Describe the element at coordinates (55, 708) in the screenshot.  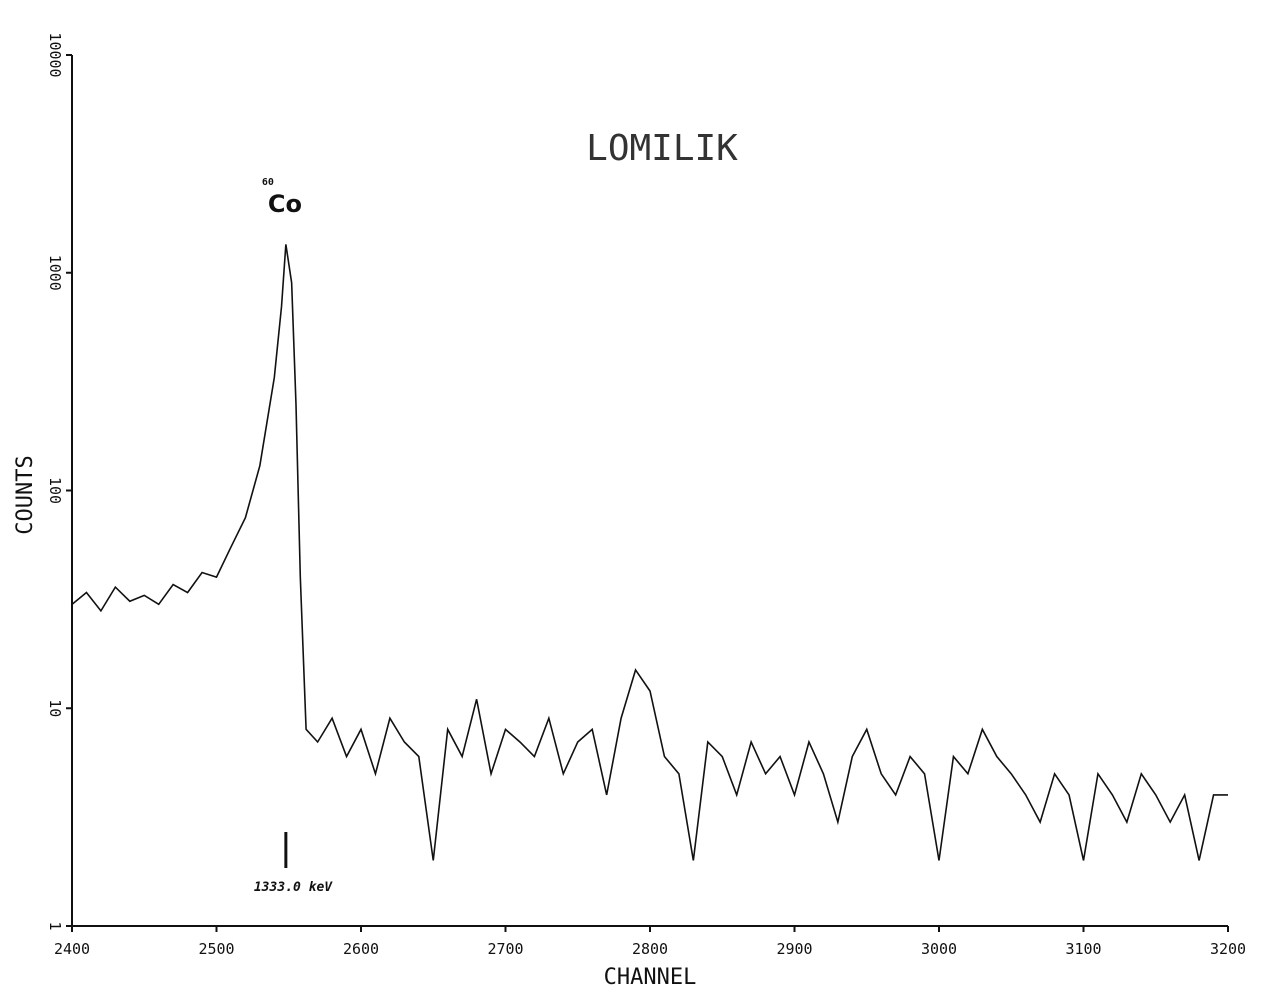
I see `y-tick-label: 10` at that location.